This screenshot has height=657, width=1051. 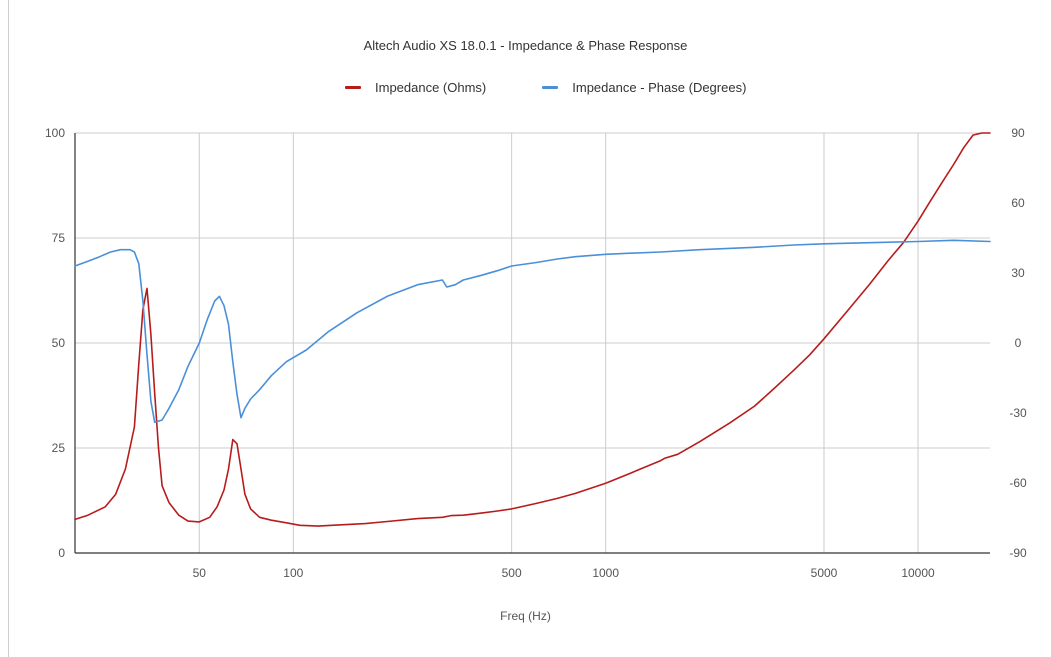 What do you see at coordinates (525, 616) in the screenshot?
I see `x-axis-label: Freq (Hz)` at bounding box center [525, 616].